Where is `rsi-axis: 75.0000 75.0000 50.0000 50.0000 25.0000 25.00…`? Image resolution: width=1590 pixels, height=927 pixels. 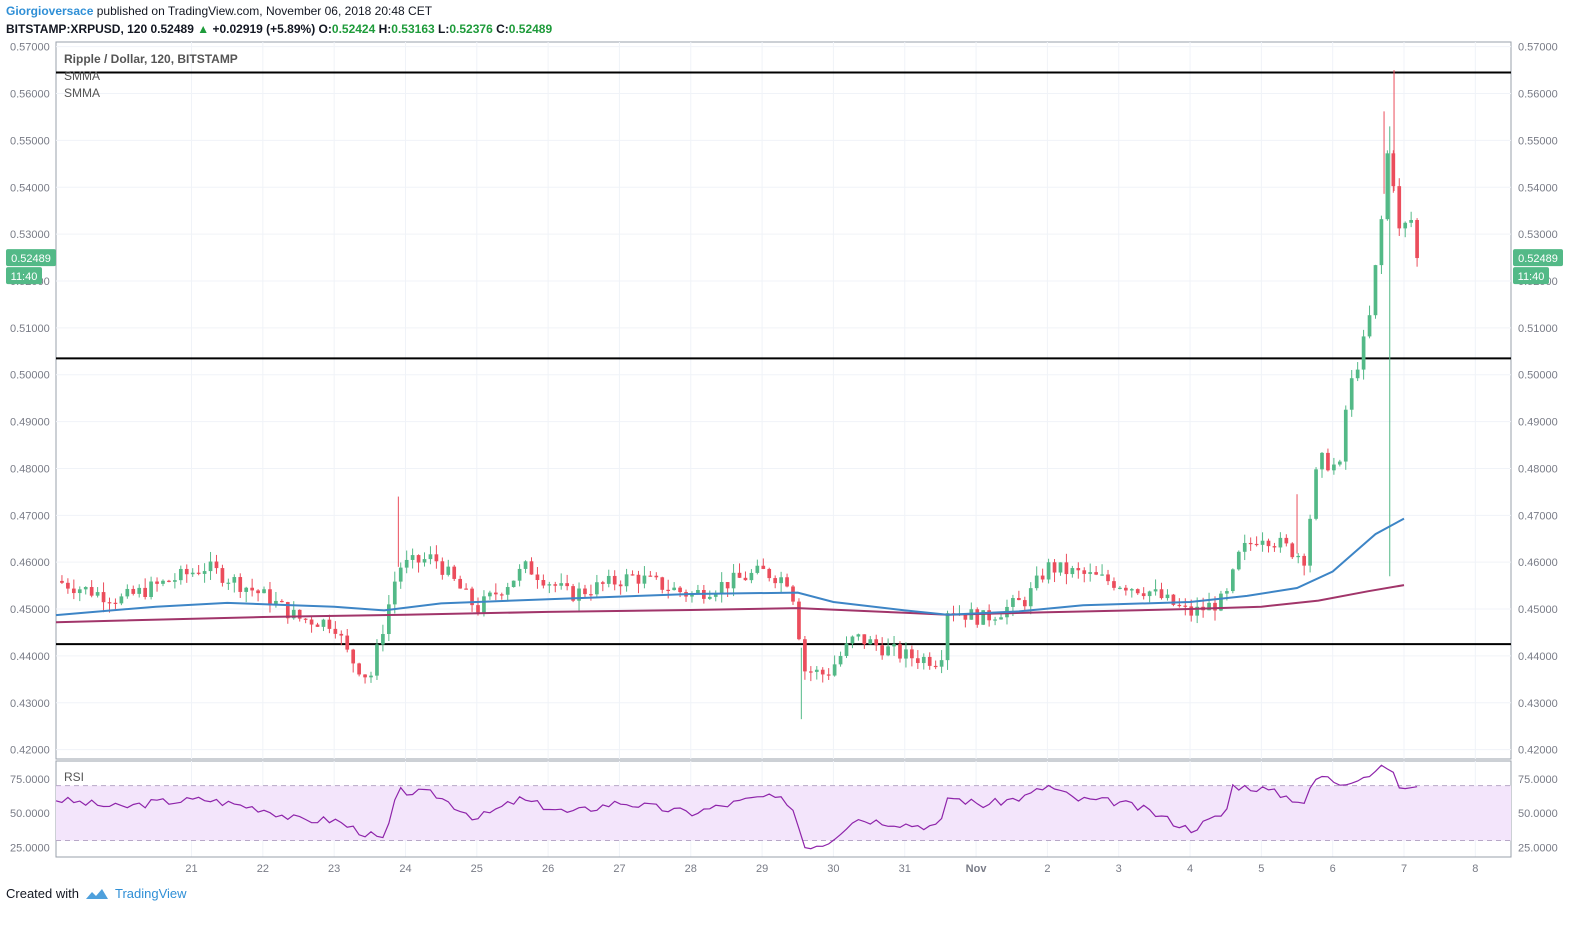
rsi-axis: 75.0000 75.0000 50.0000 50.0000 25.0000 25.00… is located at coordinates (784, 814).